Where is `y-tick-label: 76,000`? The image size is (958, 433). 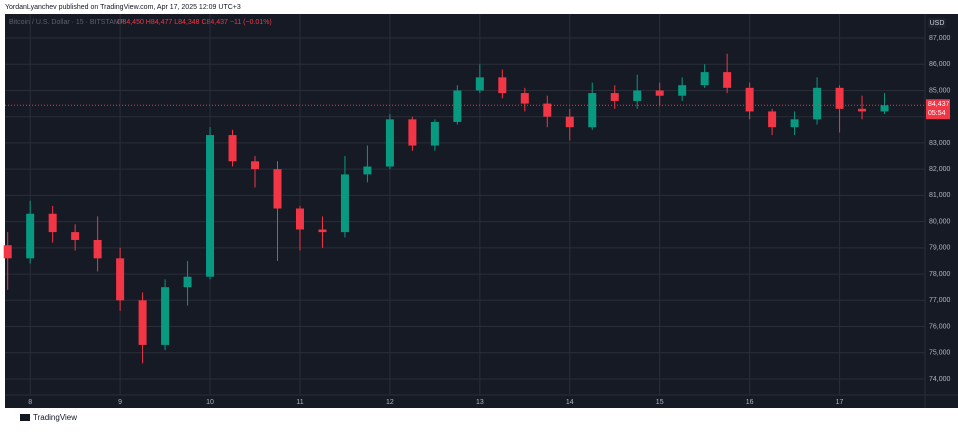 y-tick-label: 76,000 is located at coordinates (940, 326).